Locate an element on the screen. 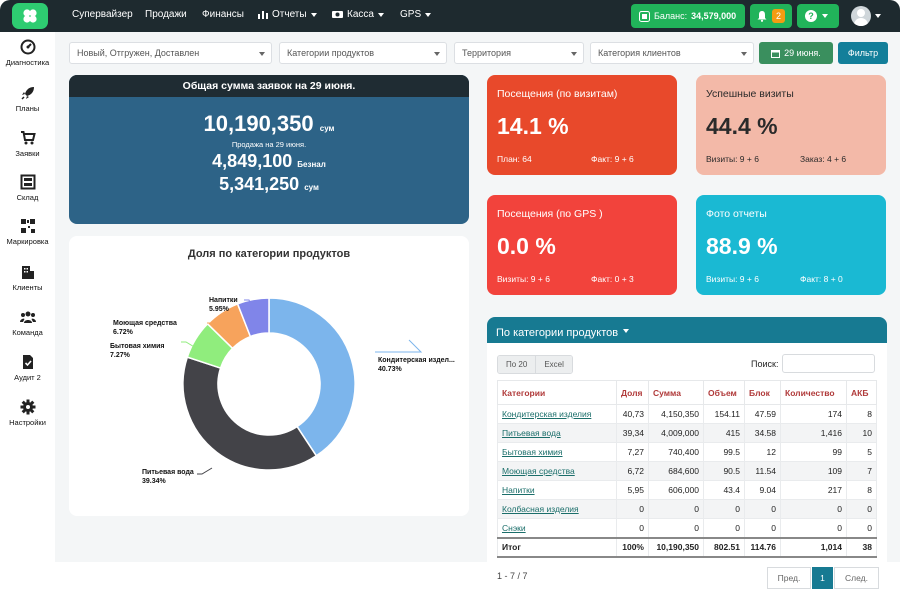 The image size is (900, 595). building-icon is located at coordinates (27, 272).